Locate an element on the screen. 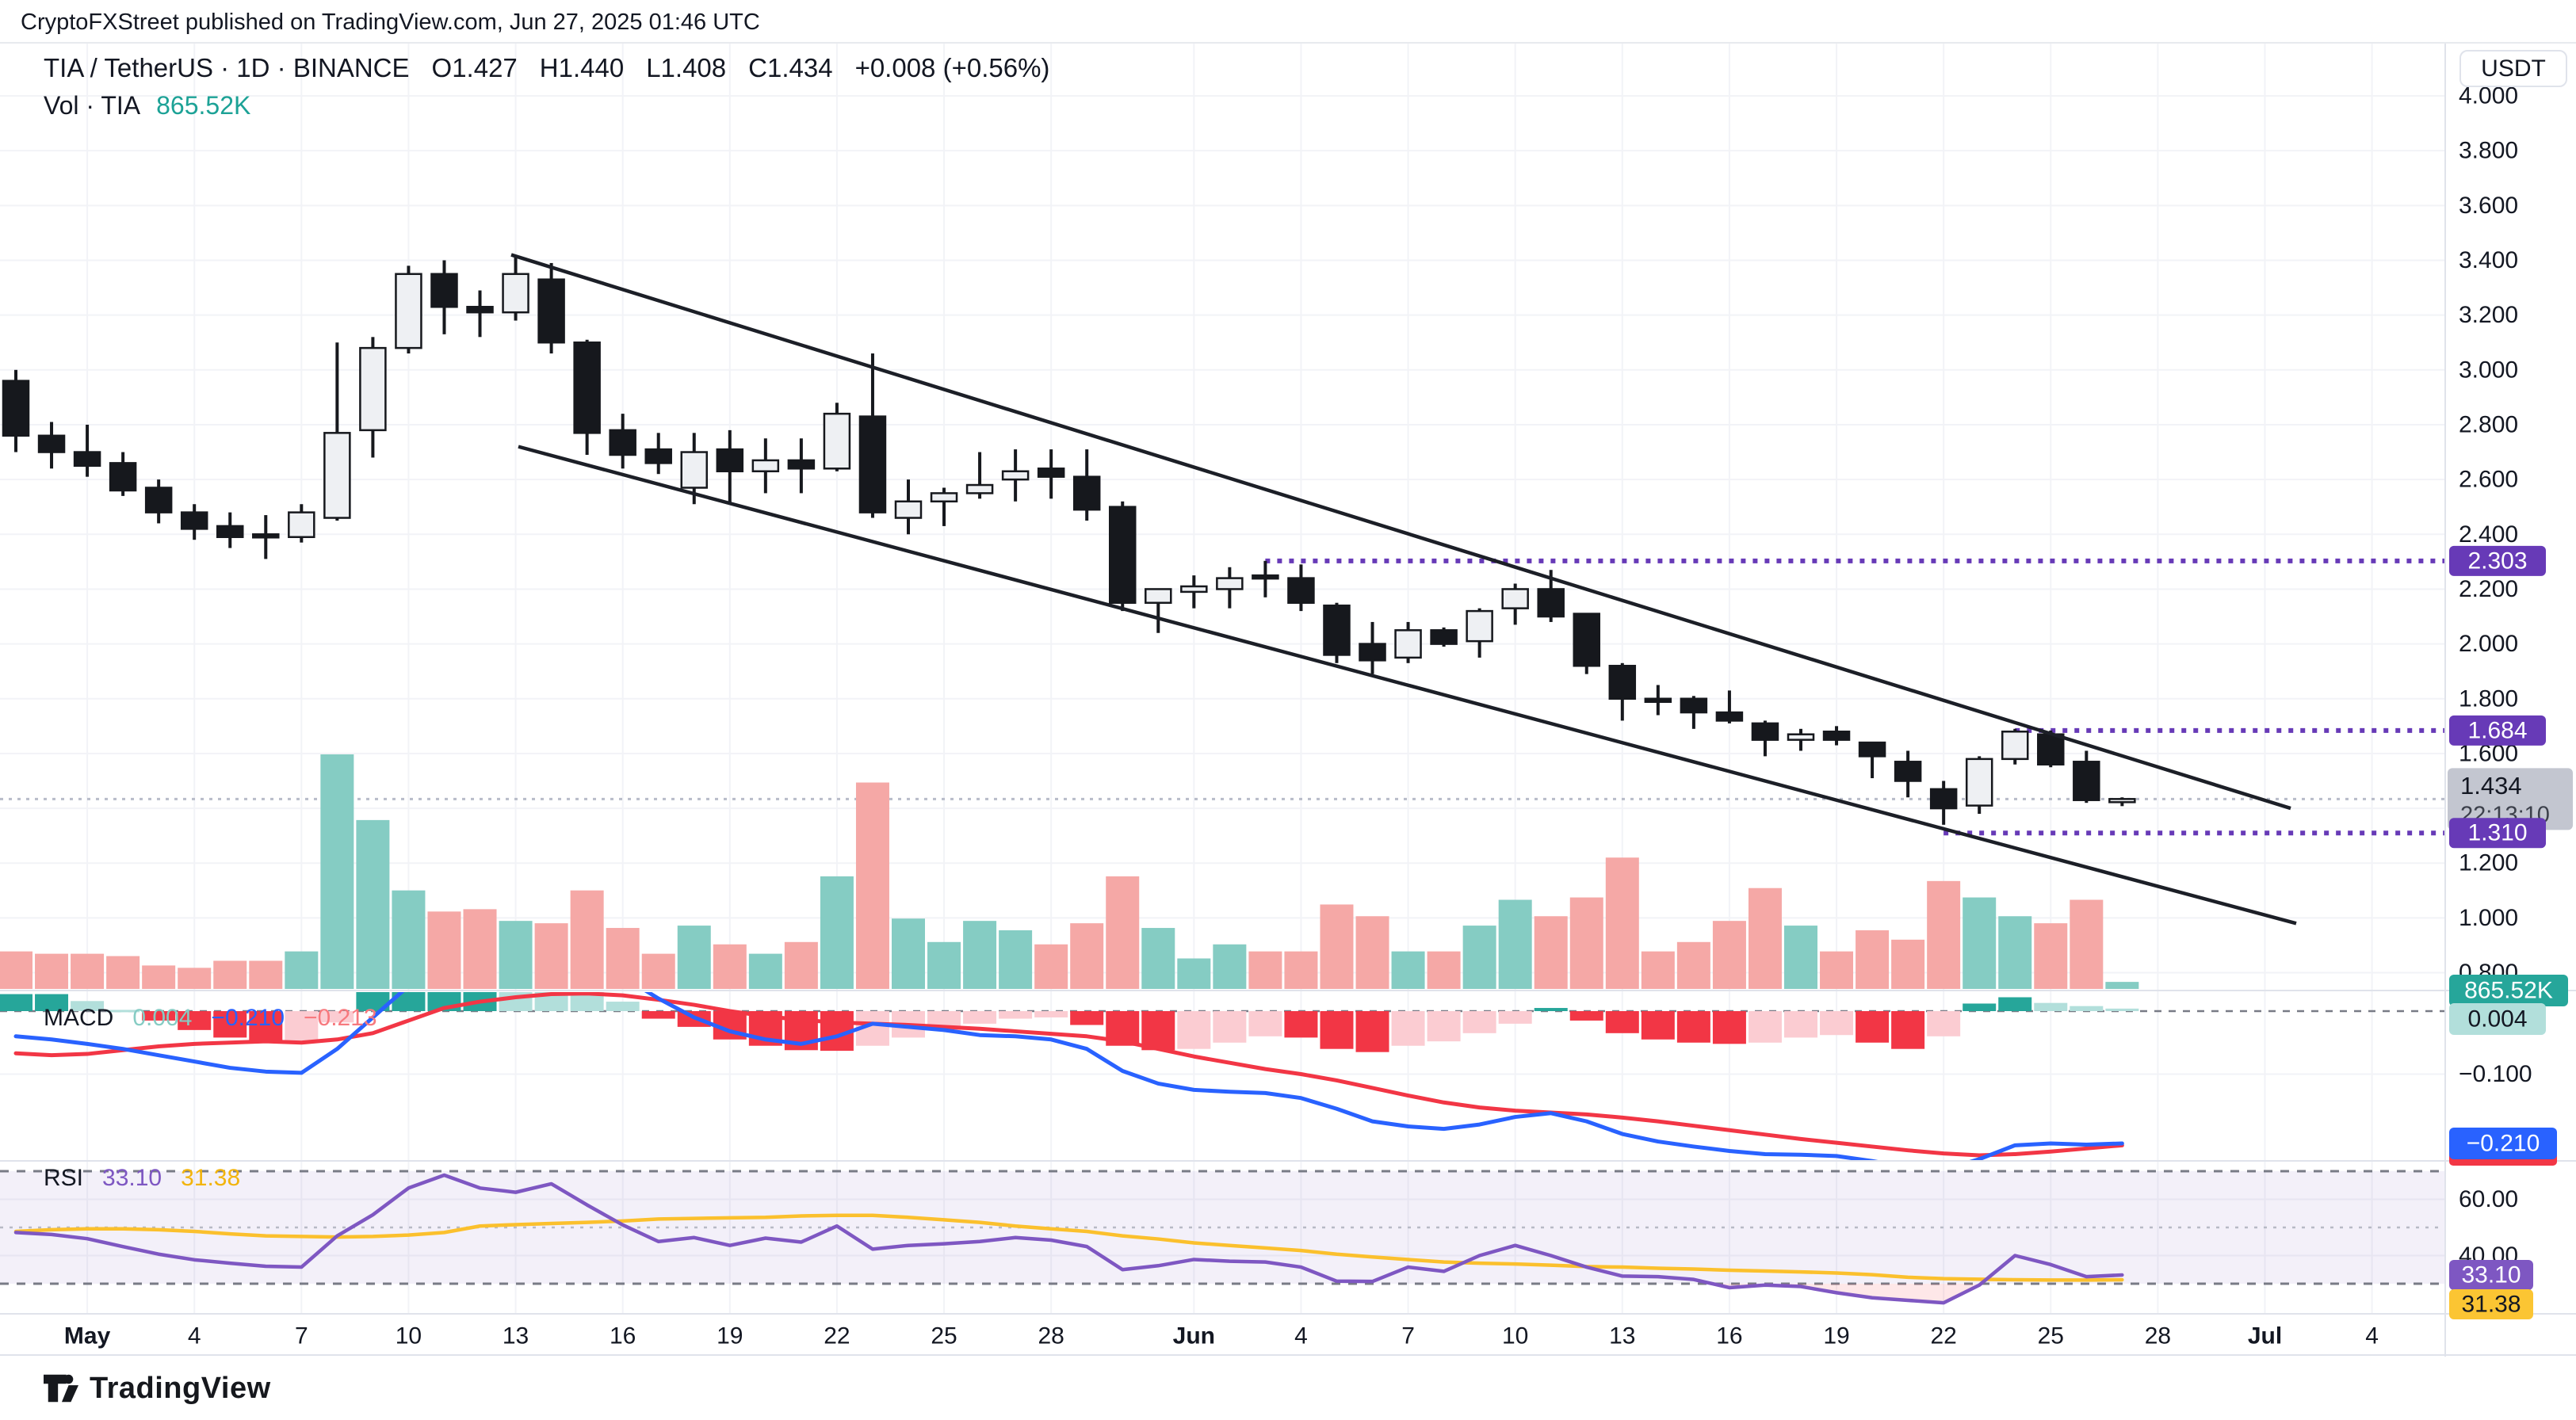 The height and width of the screenshot is (1420, 2576). svg-text: 1.434 is located at coordinates (2491, 786).